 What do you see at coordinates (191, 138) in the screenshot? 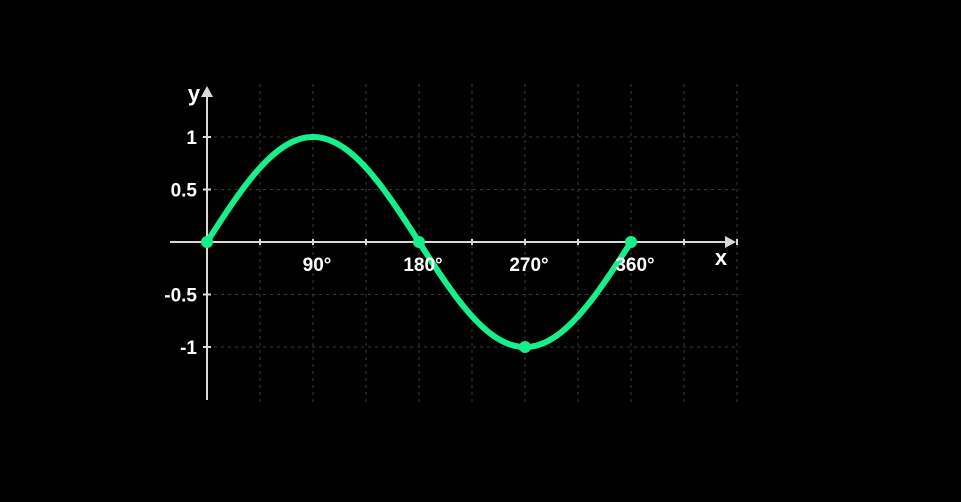
I see `y-tick-label: 1` at bounding box center [191, 138].